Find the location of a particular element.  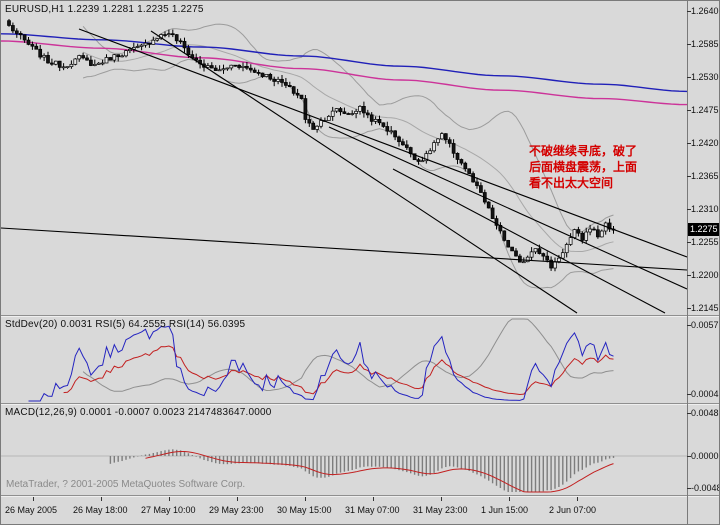

annotation-line-2: 后面横盘震荡，上面 is located at coordinates (583, 167).